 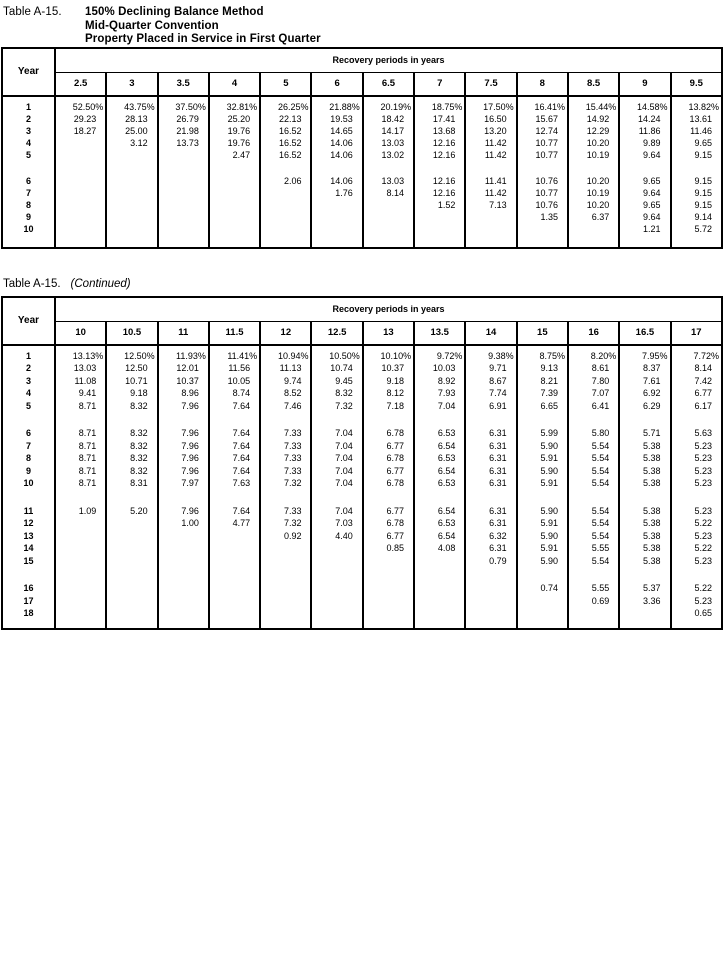 What do you see at coordinates (644, 333) in the screenshot?
I see `col-header: 16.5` at bounding box center [644, 333].